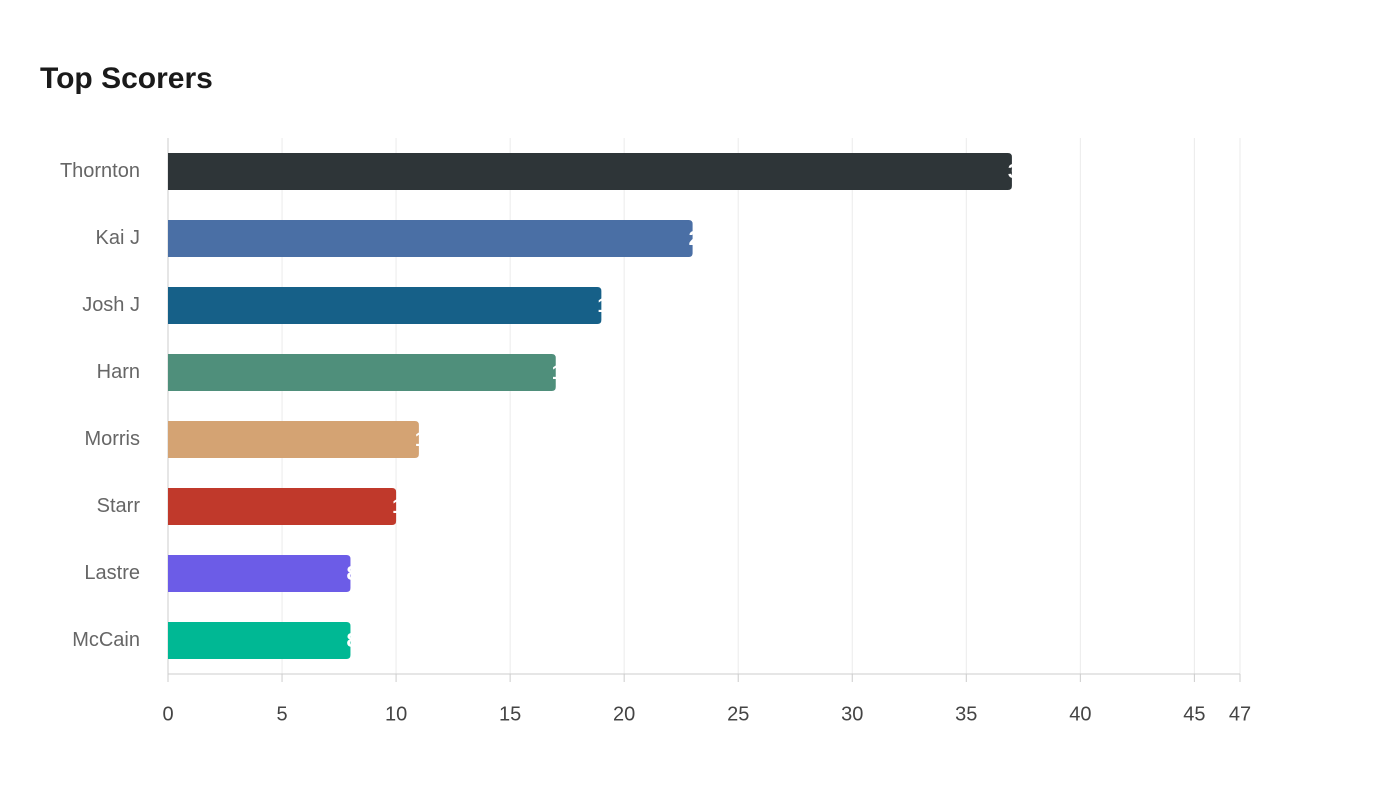 This screenshot has height=800, width=1400. What do you see at coordinates (403, 507) in the screenshot?
I see `value-label: 10` at bounding box center [403, 507].